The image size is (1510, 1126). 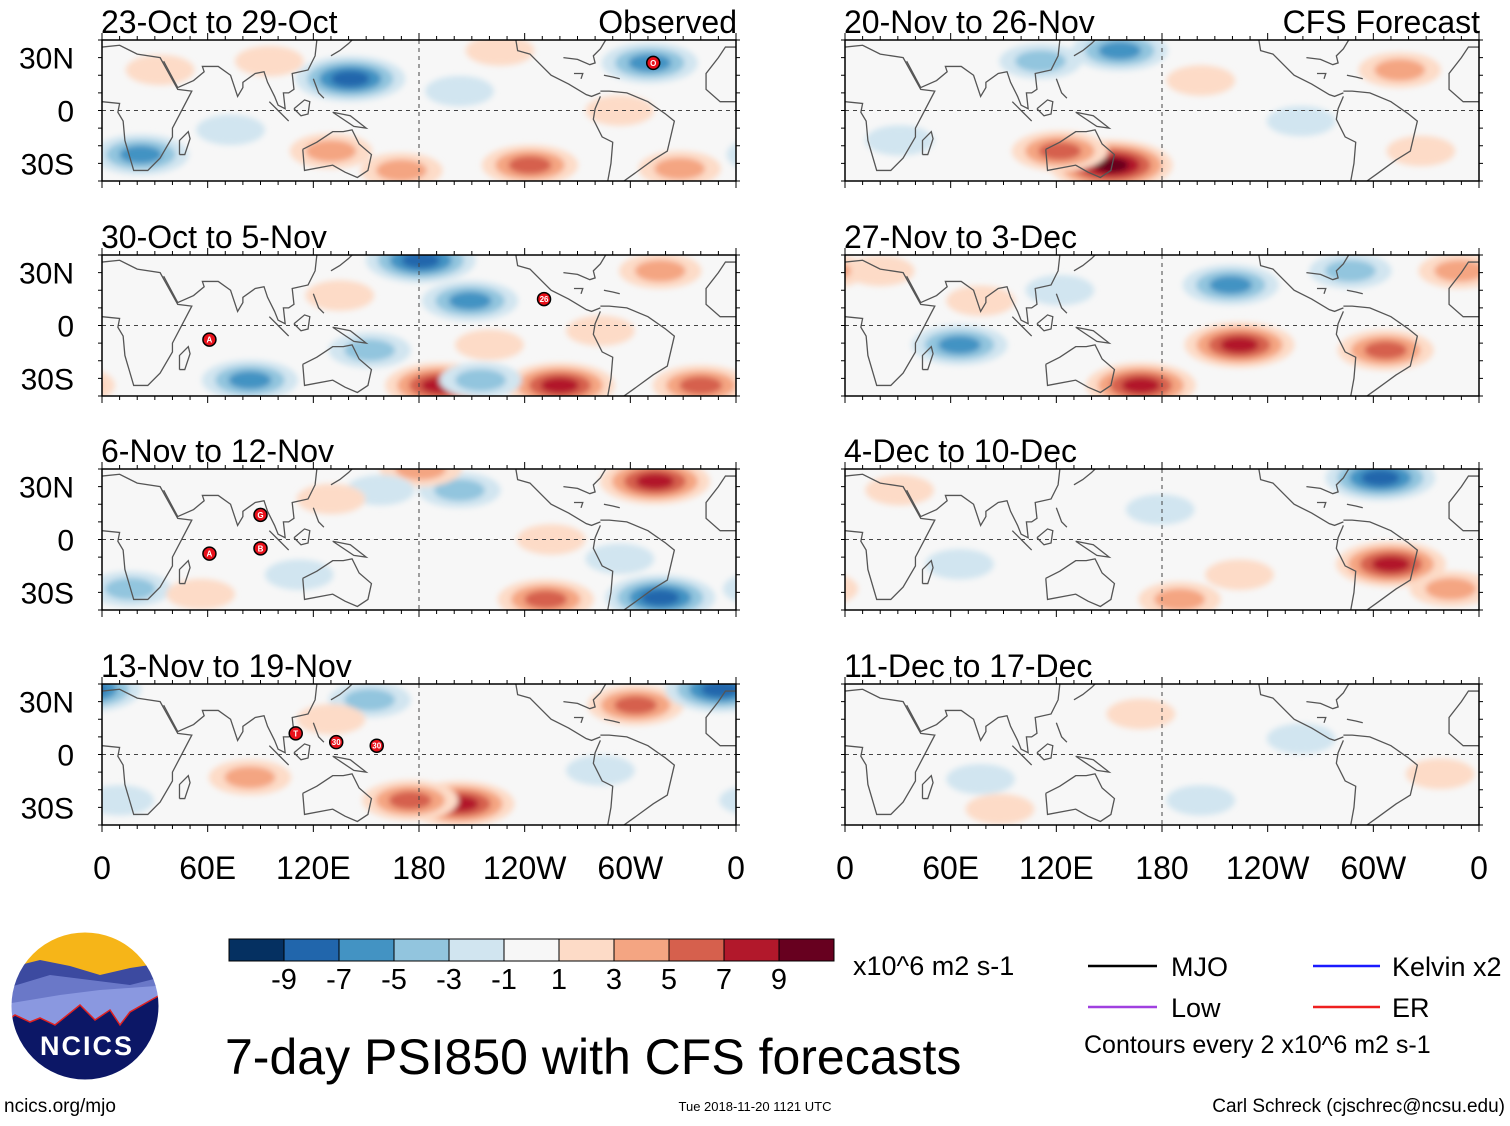 I want to click on legend-label-er: ER, so click(x=1411, y=1008).